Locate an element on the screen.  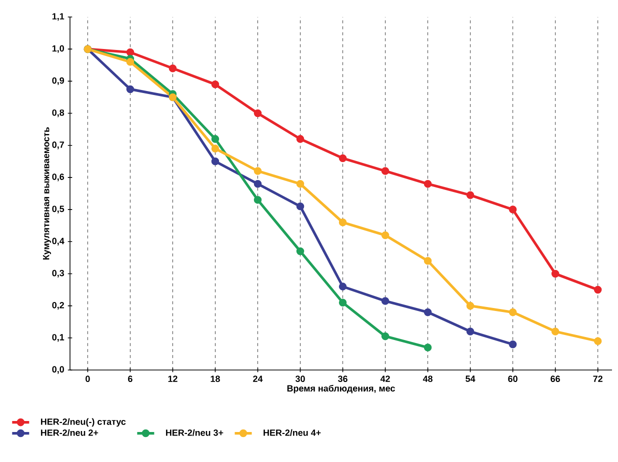
x-tick-label: 12 is located at coordinates (173, 379).